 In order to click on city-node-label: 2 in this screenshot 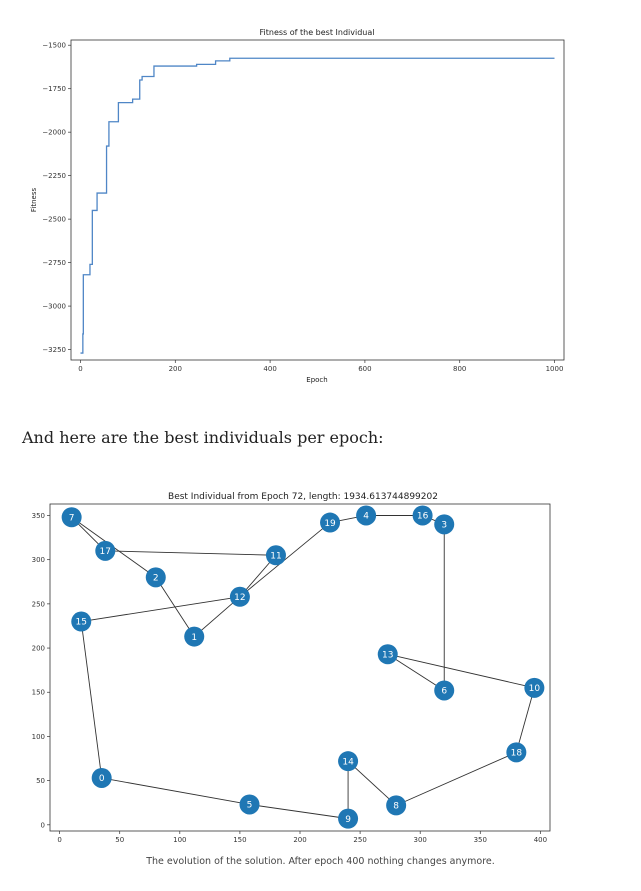, I will do `click(156, 579)`.